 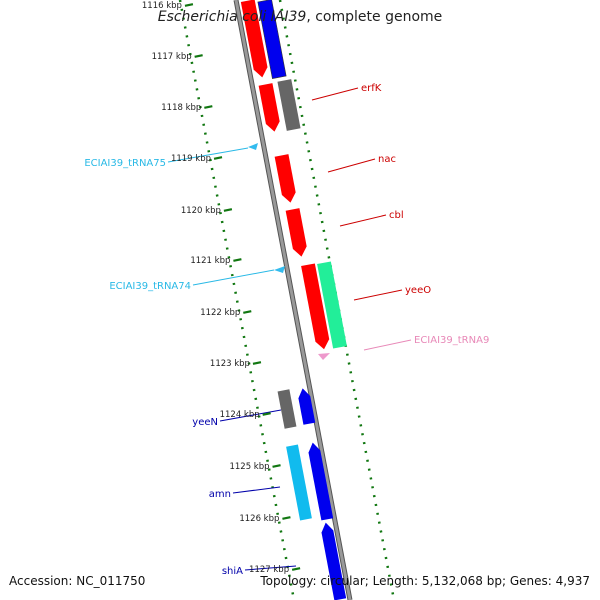 What do you see at coordinates (387, 159) in the screenshot?
I see `feature-label-nac: nac` at bounding box center [387, 159].